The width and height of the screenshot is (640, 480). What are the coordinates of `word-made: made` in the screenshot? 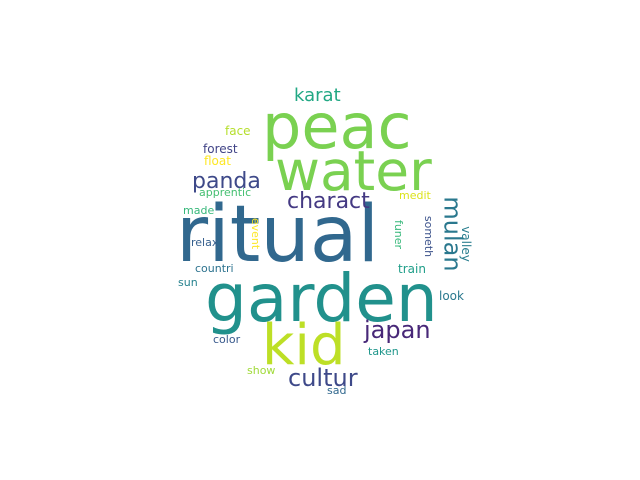 It's located at (199, 210).